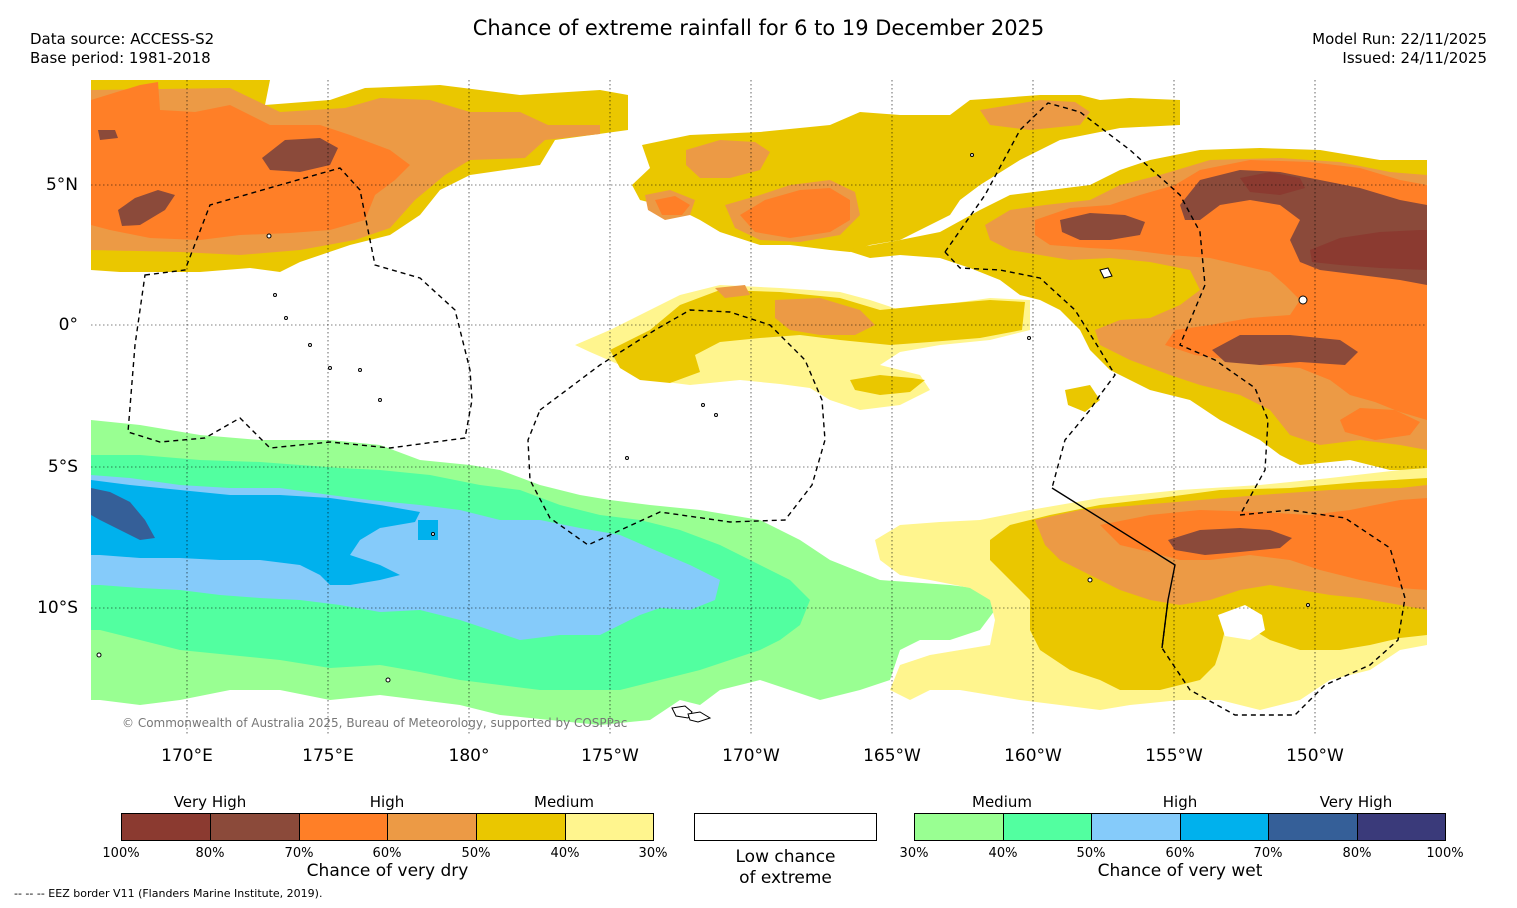 This screenshot has width=1517, height=908. I want to click on base-period-text: Base period: 1981-2018, so click(120, 58).